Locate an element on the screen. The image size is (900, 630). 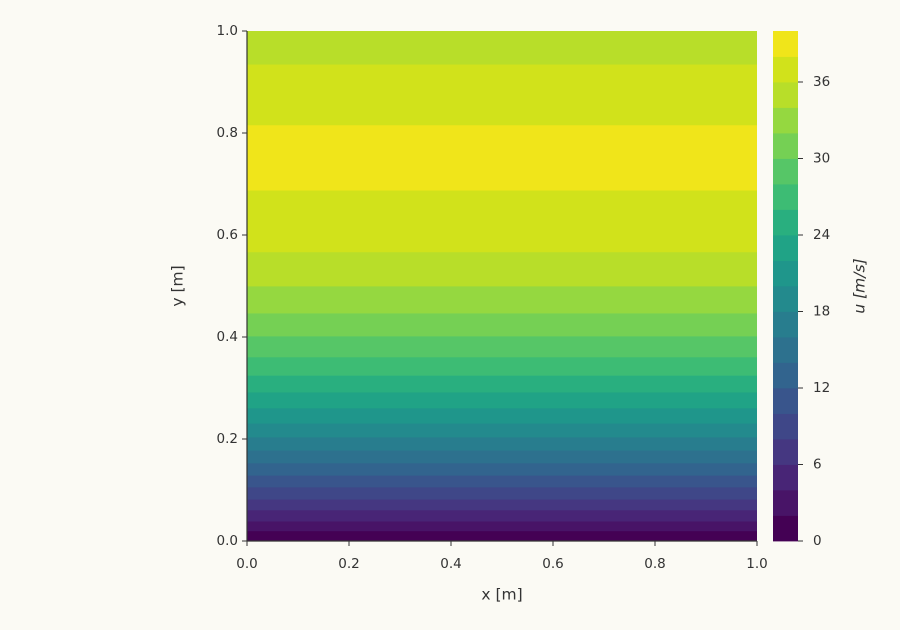
x-tick-label: 0.0 is located at coordinates (246, 564).